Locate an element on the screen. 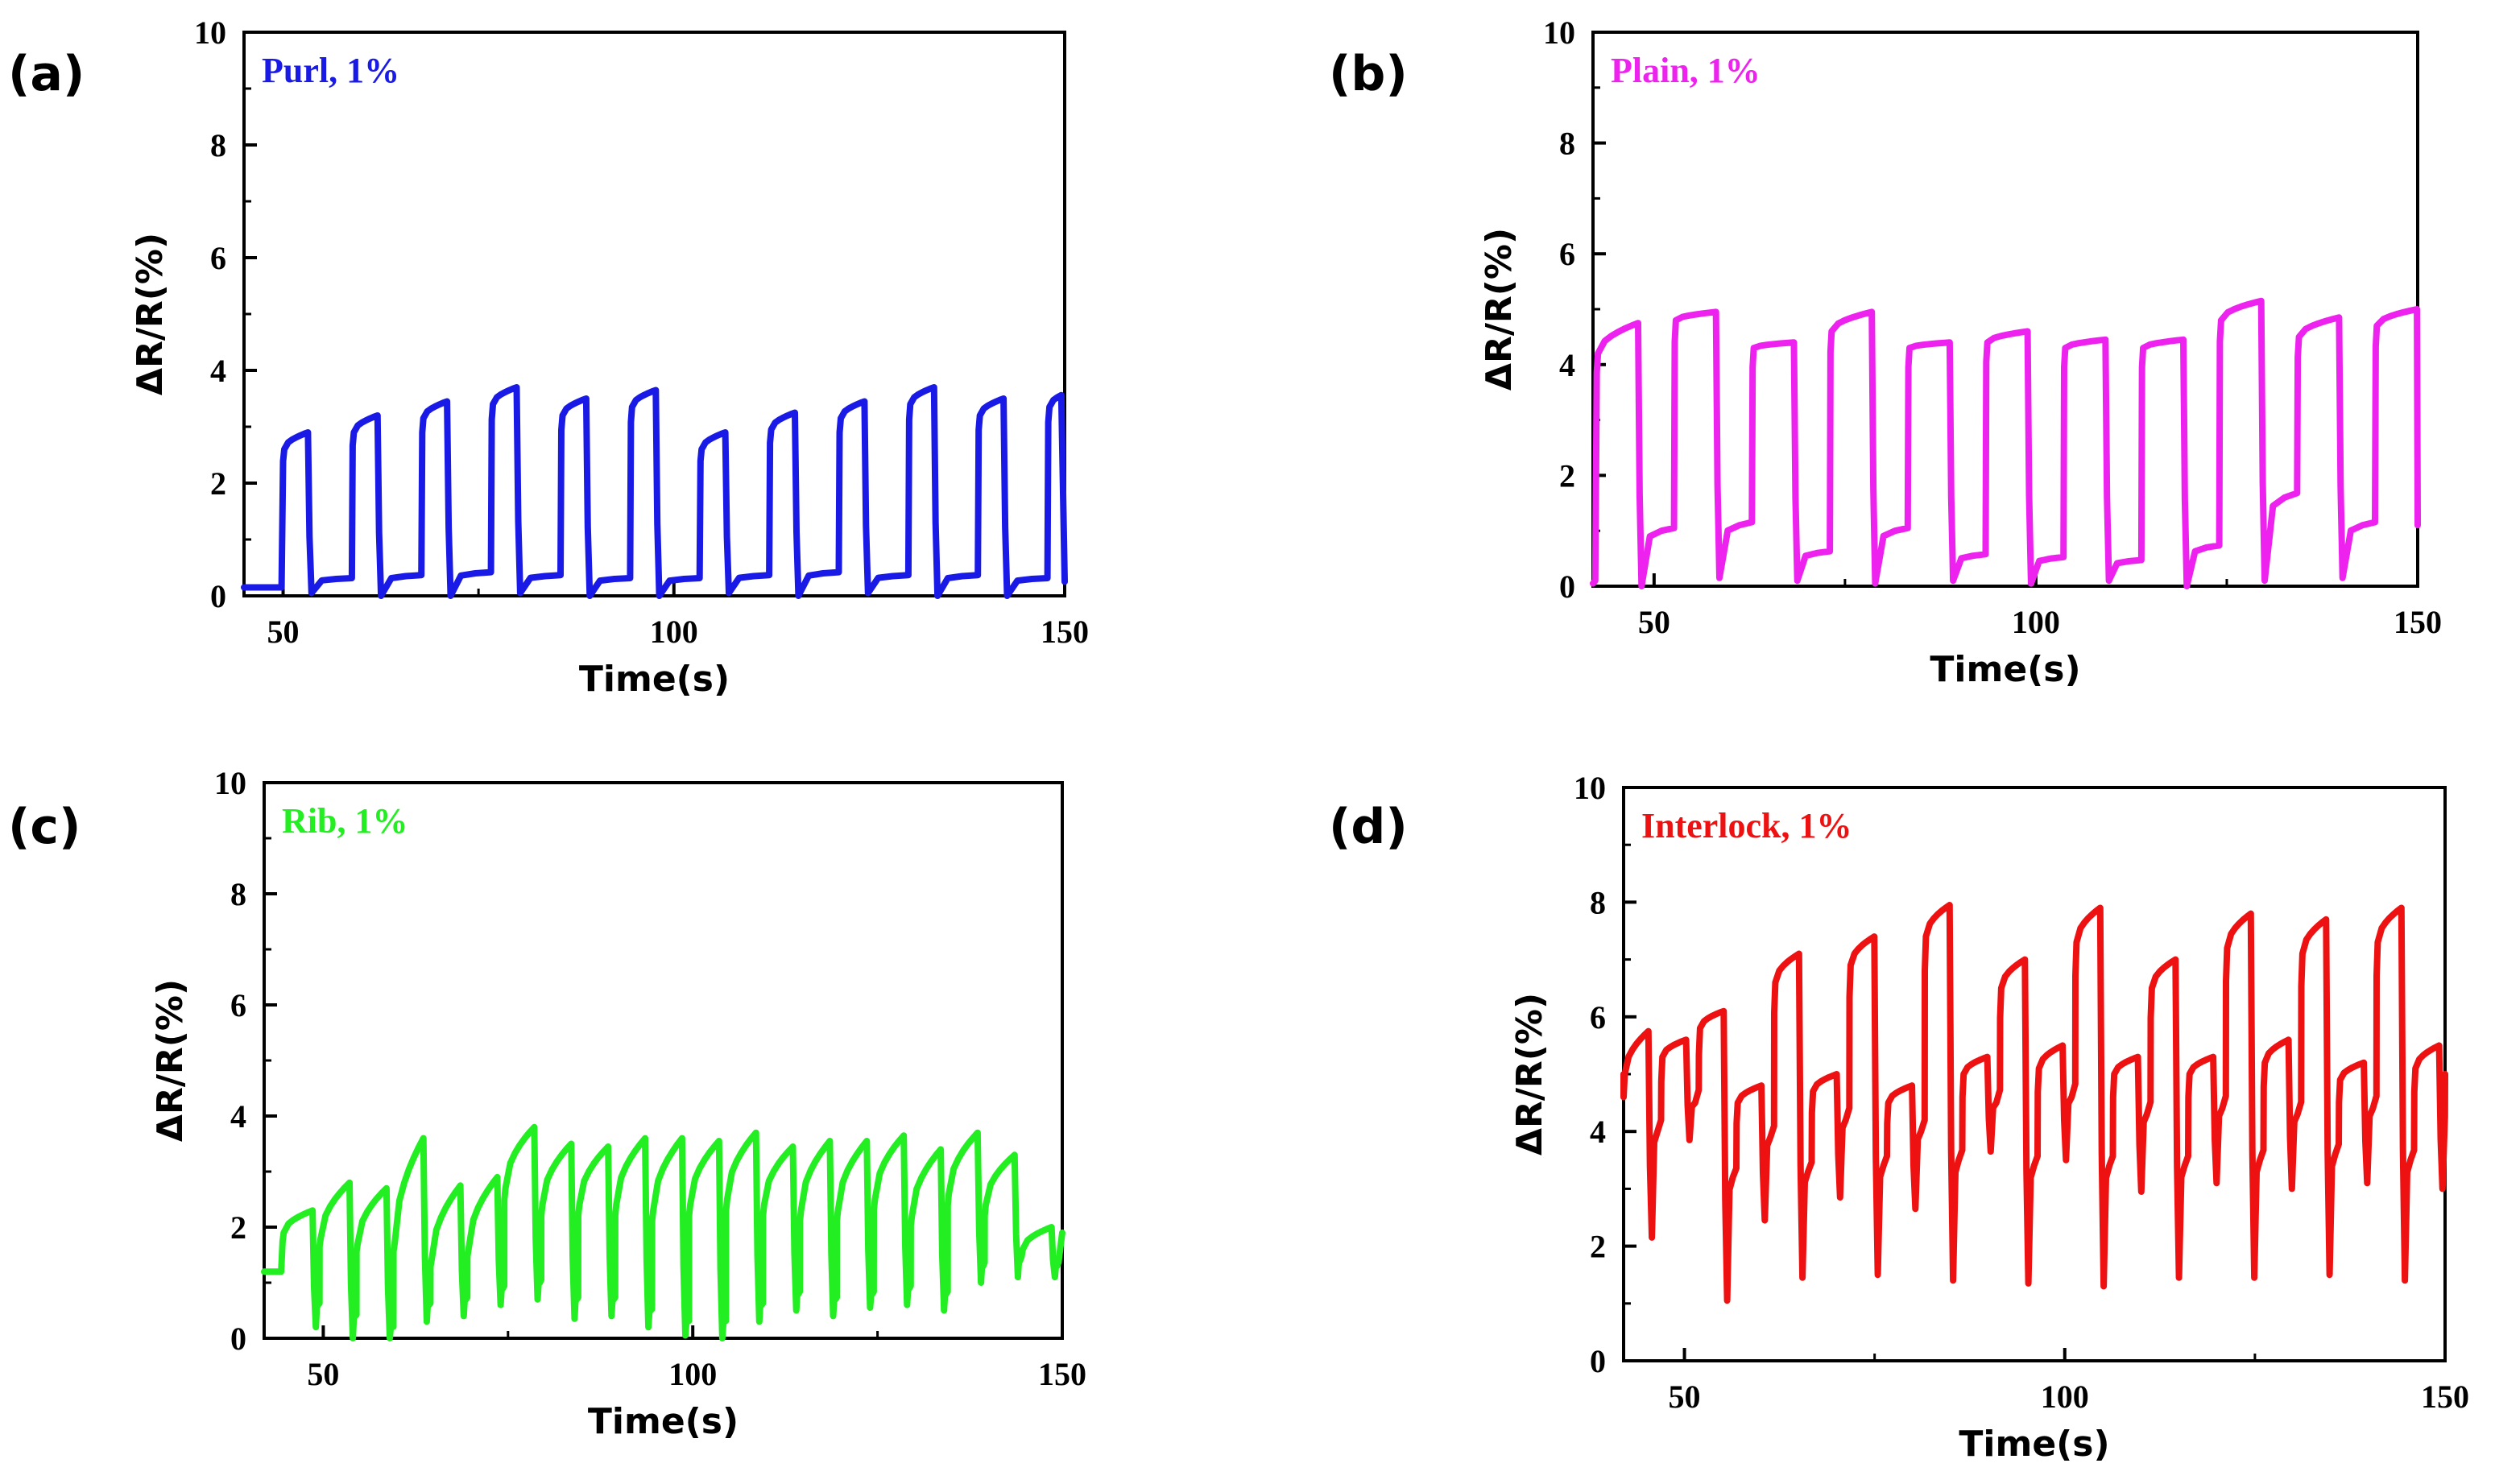 The image size is (2495, 1484). series-label: Purl, 1% is located at coordinates (330, 70).